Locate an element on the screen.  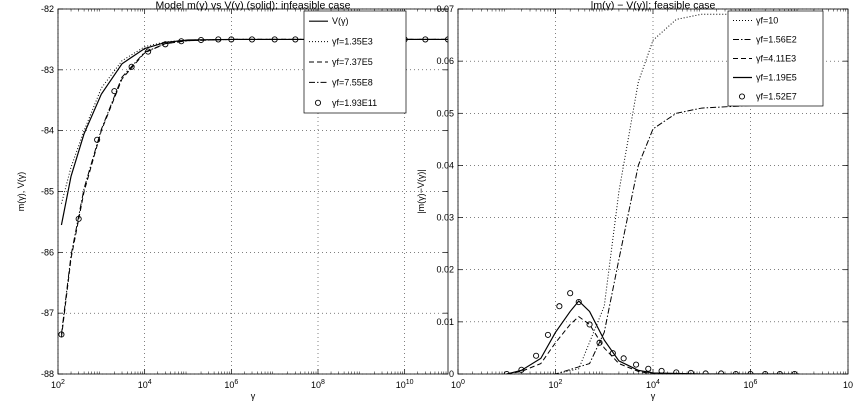
legend-entry-3: γf=4.11E3 is located at coordinates (764, 59).